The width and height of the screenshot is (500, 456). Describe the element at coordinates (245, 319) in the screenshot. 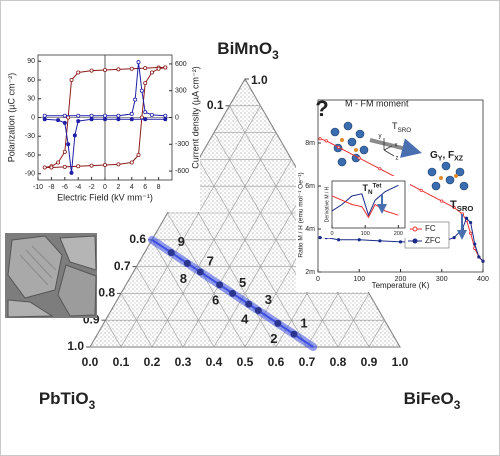

I see `sample-label: 4` at that location.